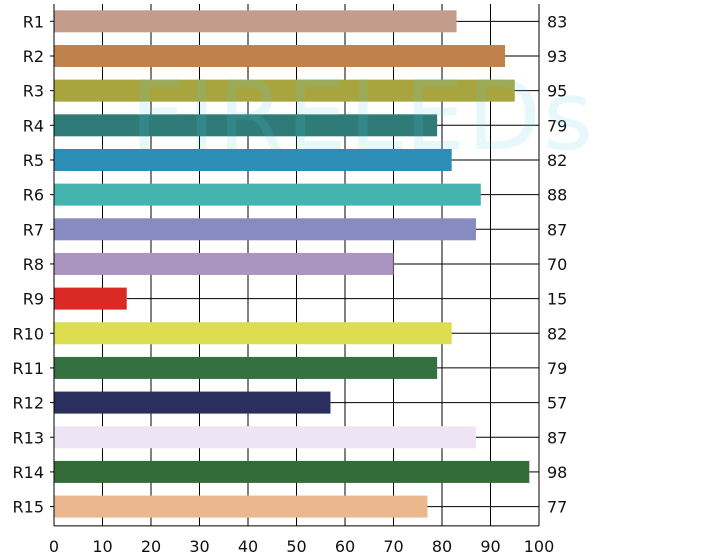 The height and width of the screenshot is (557, 725). Describe the element at coordinates (557, 229) in the screenshot. I see `value-label-R7: 87` at that location.